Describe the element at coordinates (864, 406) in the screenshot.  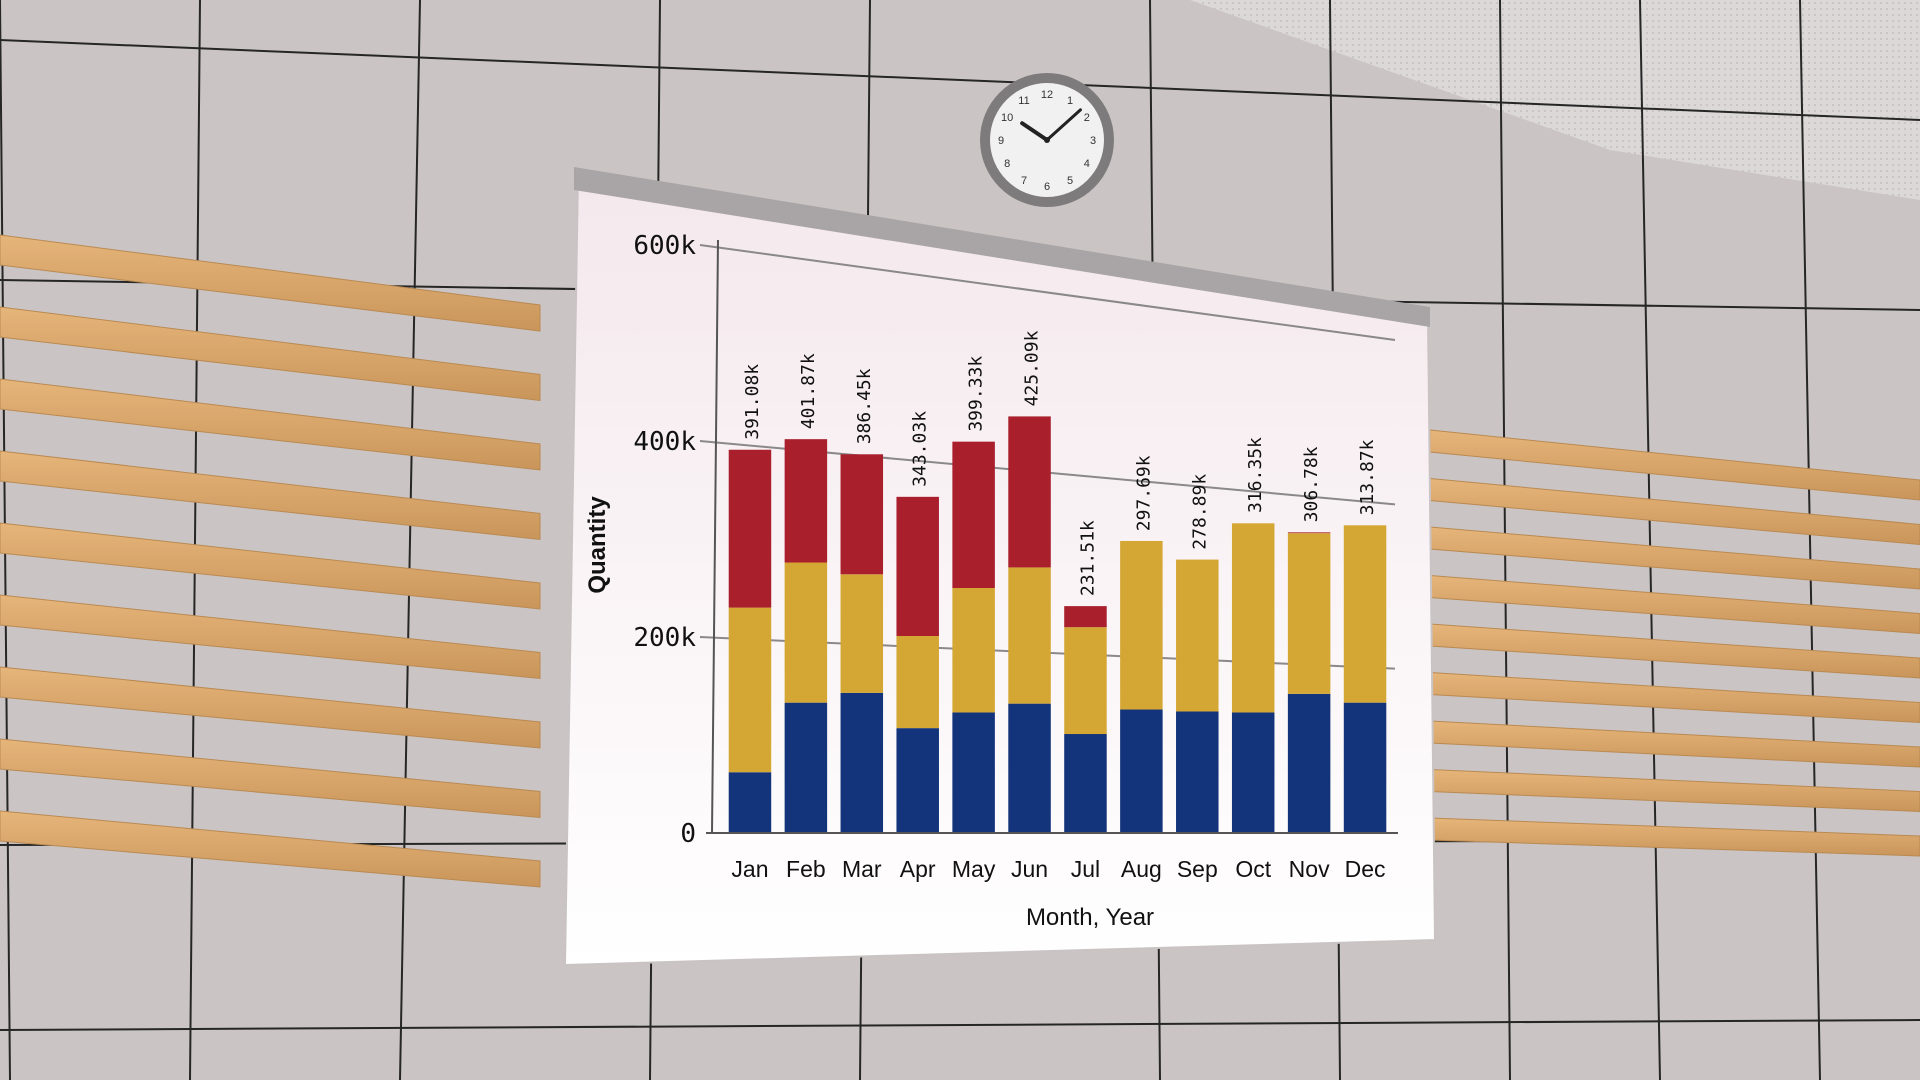
I see `bar-total-label: 386.45k` at that location.